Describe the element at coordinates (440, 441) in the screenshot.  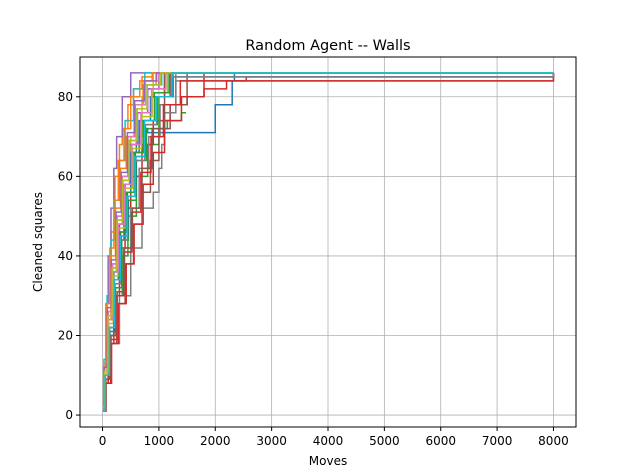
I see `x-tick-label: 6000` at that location.